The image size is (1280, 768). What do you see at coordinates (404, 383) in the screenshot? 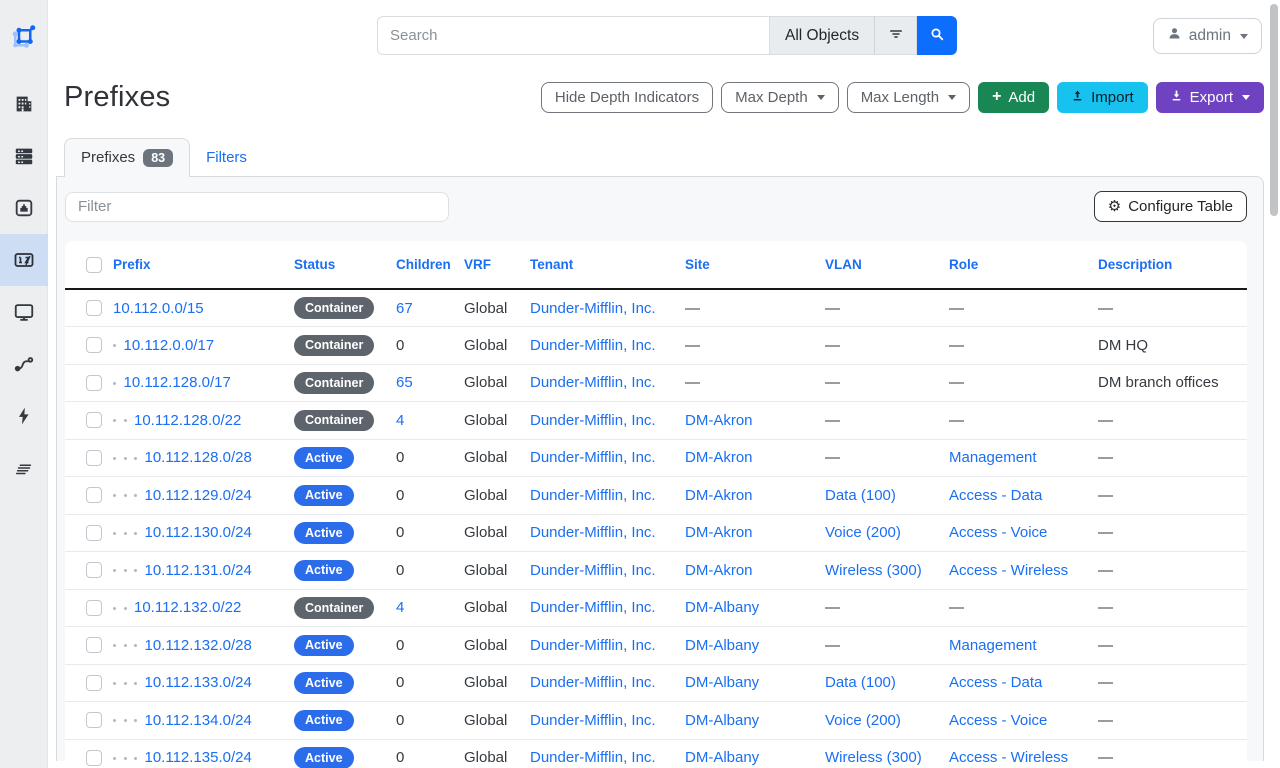
I see `children-value: 65` at bounding box center [404, 383].